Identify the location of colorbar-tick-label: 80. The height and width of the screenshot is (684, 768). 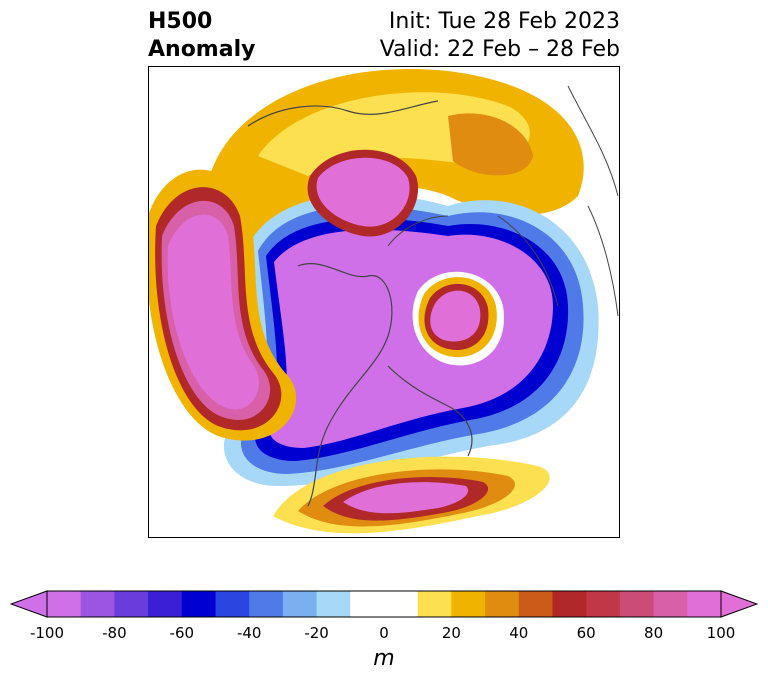
(654, 633).